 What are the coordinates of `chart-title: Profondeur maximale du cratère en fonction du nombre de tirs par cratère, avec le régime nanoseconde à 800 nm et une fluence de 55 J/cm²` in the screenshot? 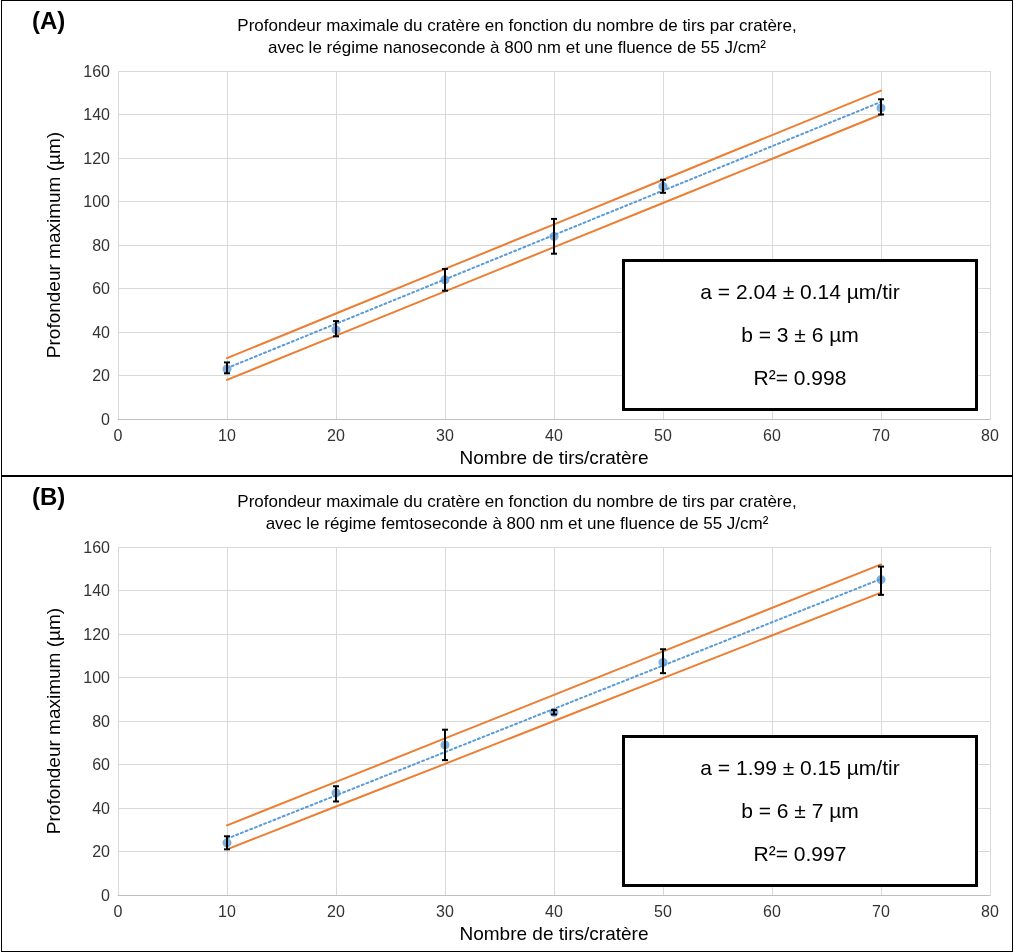 It's located at (517, 36).